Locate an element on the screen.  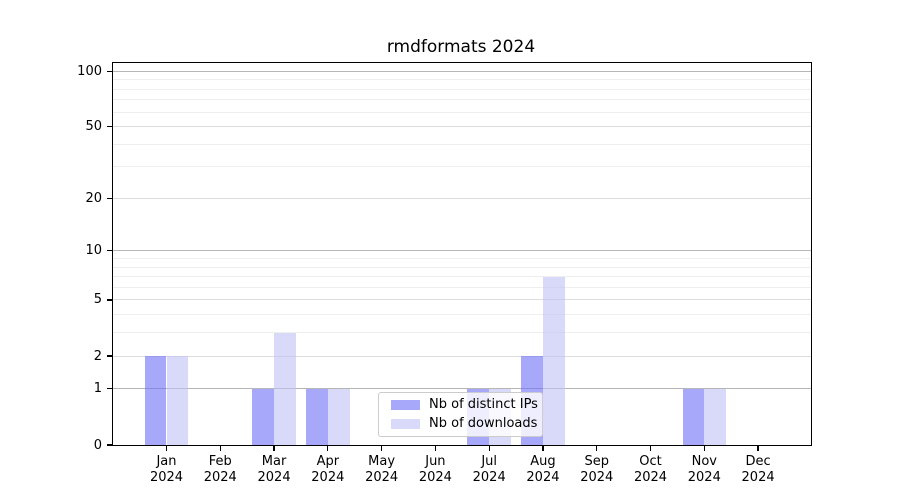
bar-nb-of-distinct-ips-jan is located at coordinates (155, 400).